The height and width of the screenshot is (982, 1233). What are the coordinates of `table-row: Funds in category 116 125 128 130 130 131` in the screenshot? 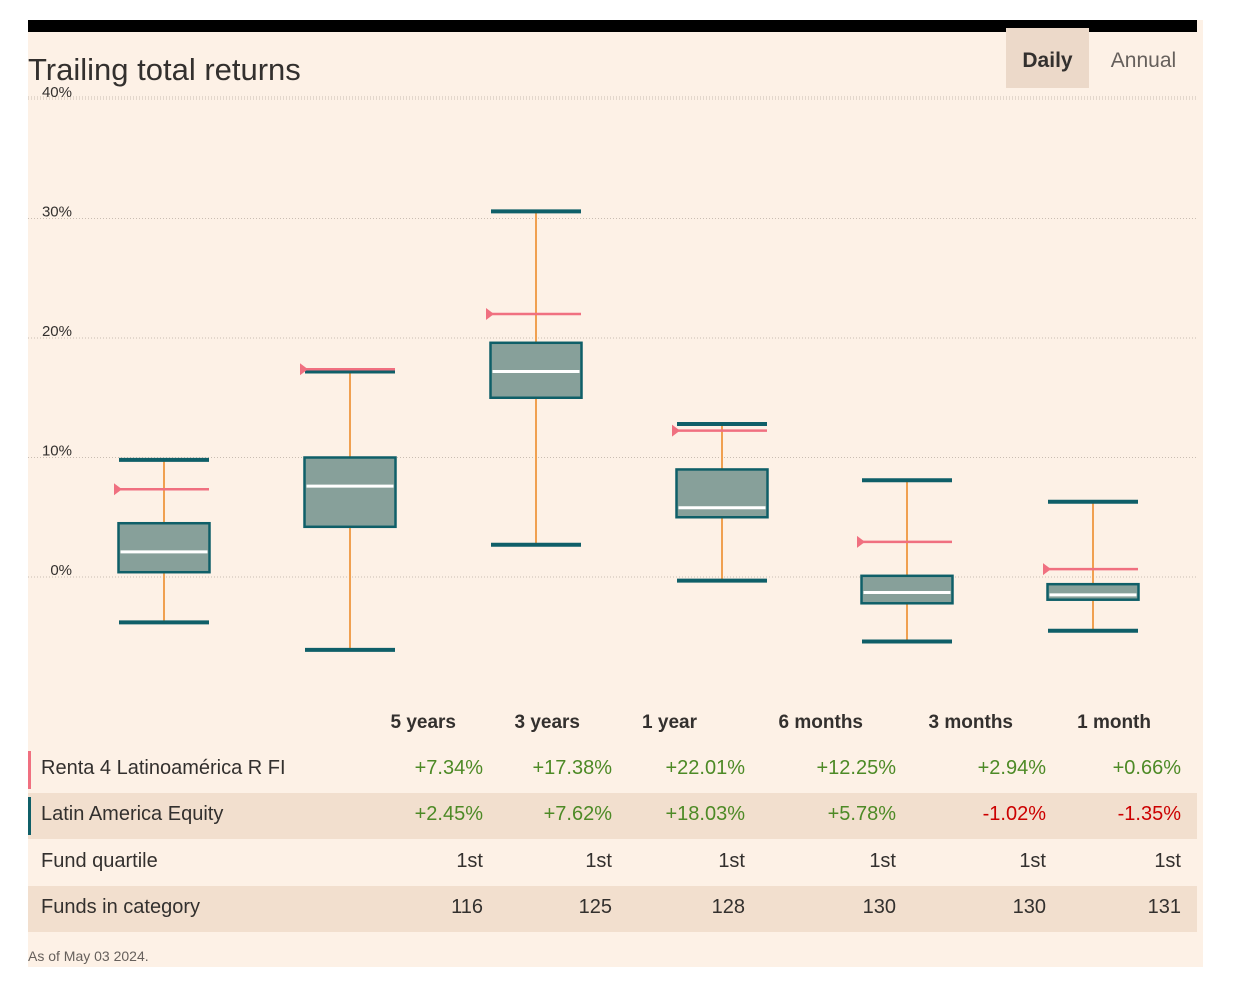 It's located at (612, 909).